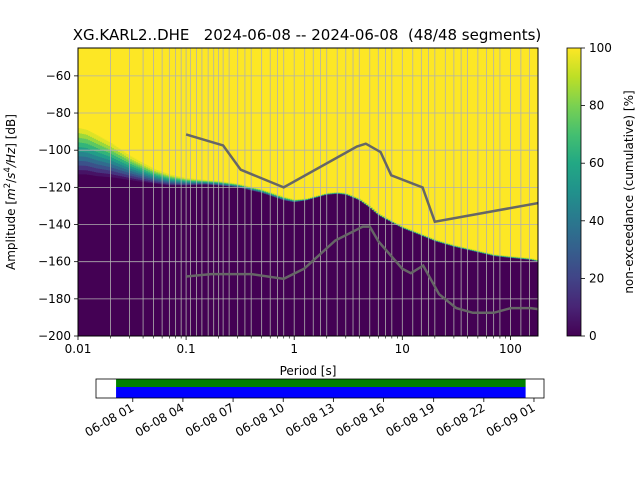 This screenshot has width=640, height=480. What do you see at coordinates (596, 163) in the screenshot?
I see `colorbar-tick-label: 60` at bounding box center [596, 163].